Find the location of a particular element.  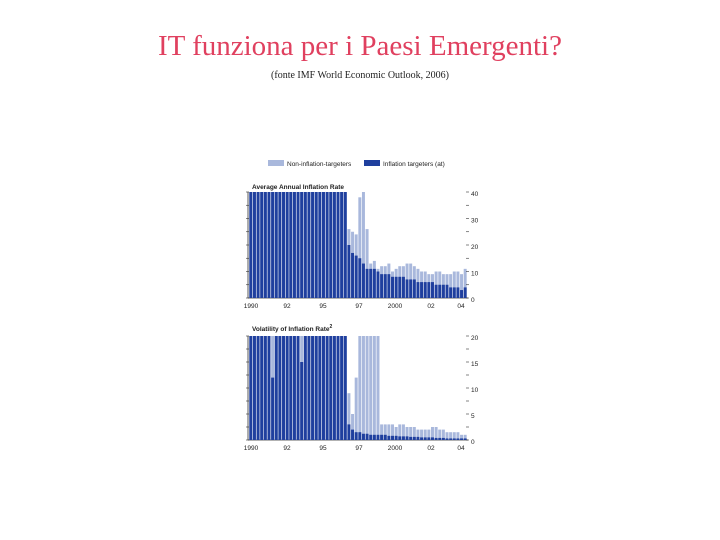

chart2-xtick: 02 is located at coordinates (431, 448).